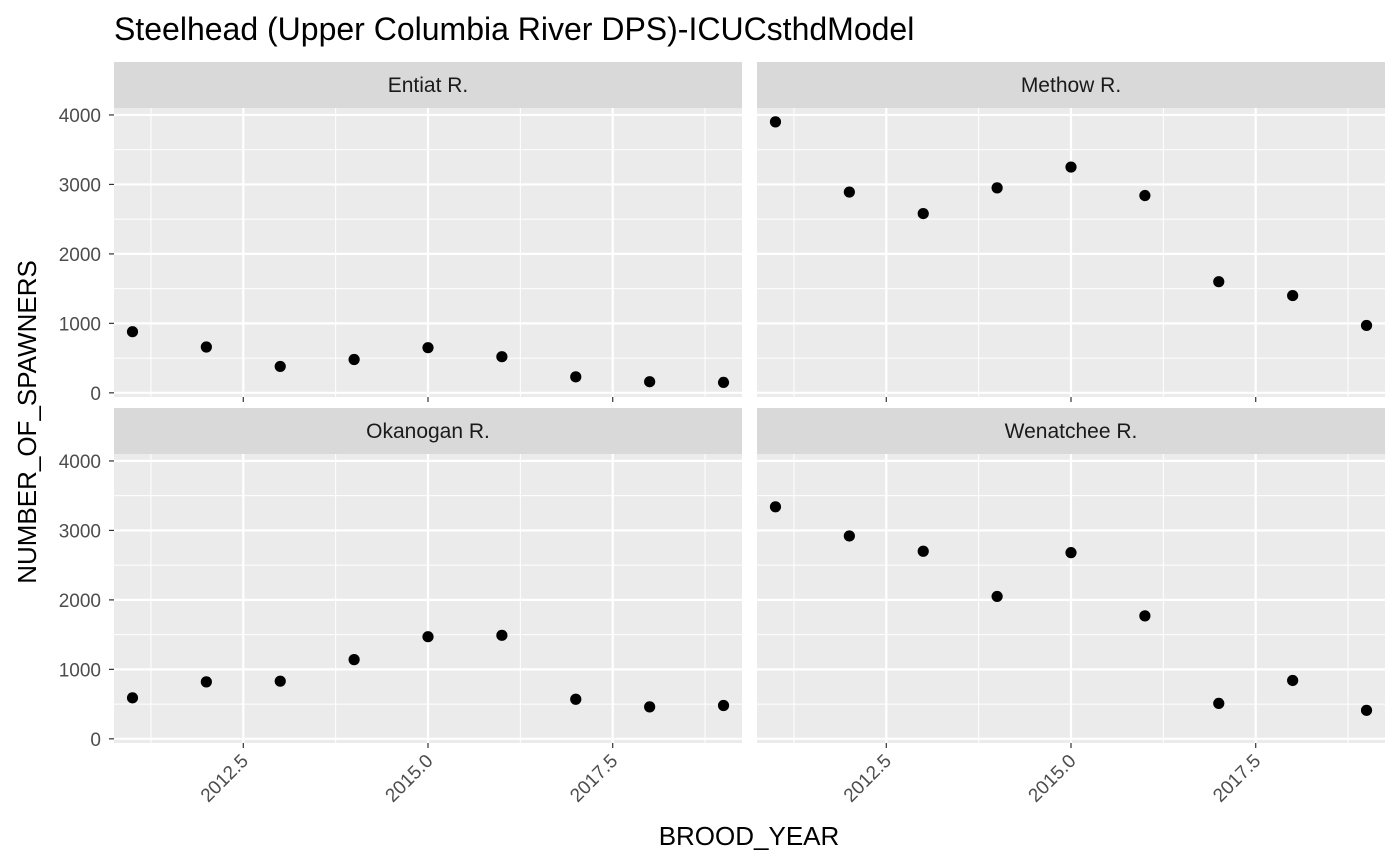 The height and width of the screenshot is (866, 1400). I want to click on x-axis-title: BROOD_YEAR, so click(749, 836).